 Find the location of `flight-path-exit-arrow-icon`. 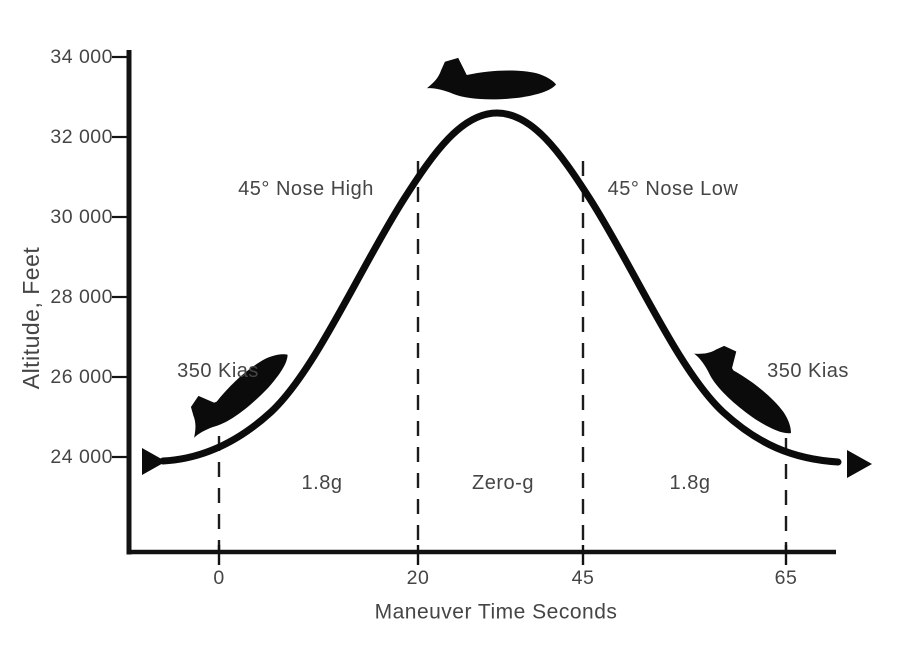

flight-path-exit-arrow-icon is located at coordinates (859, 464).